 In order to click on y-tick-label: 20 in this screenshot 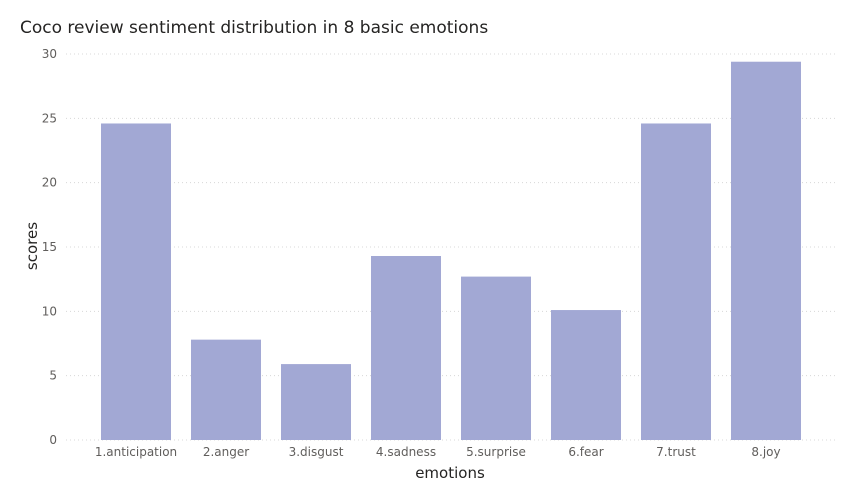, I will do `click(49, 183)`.